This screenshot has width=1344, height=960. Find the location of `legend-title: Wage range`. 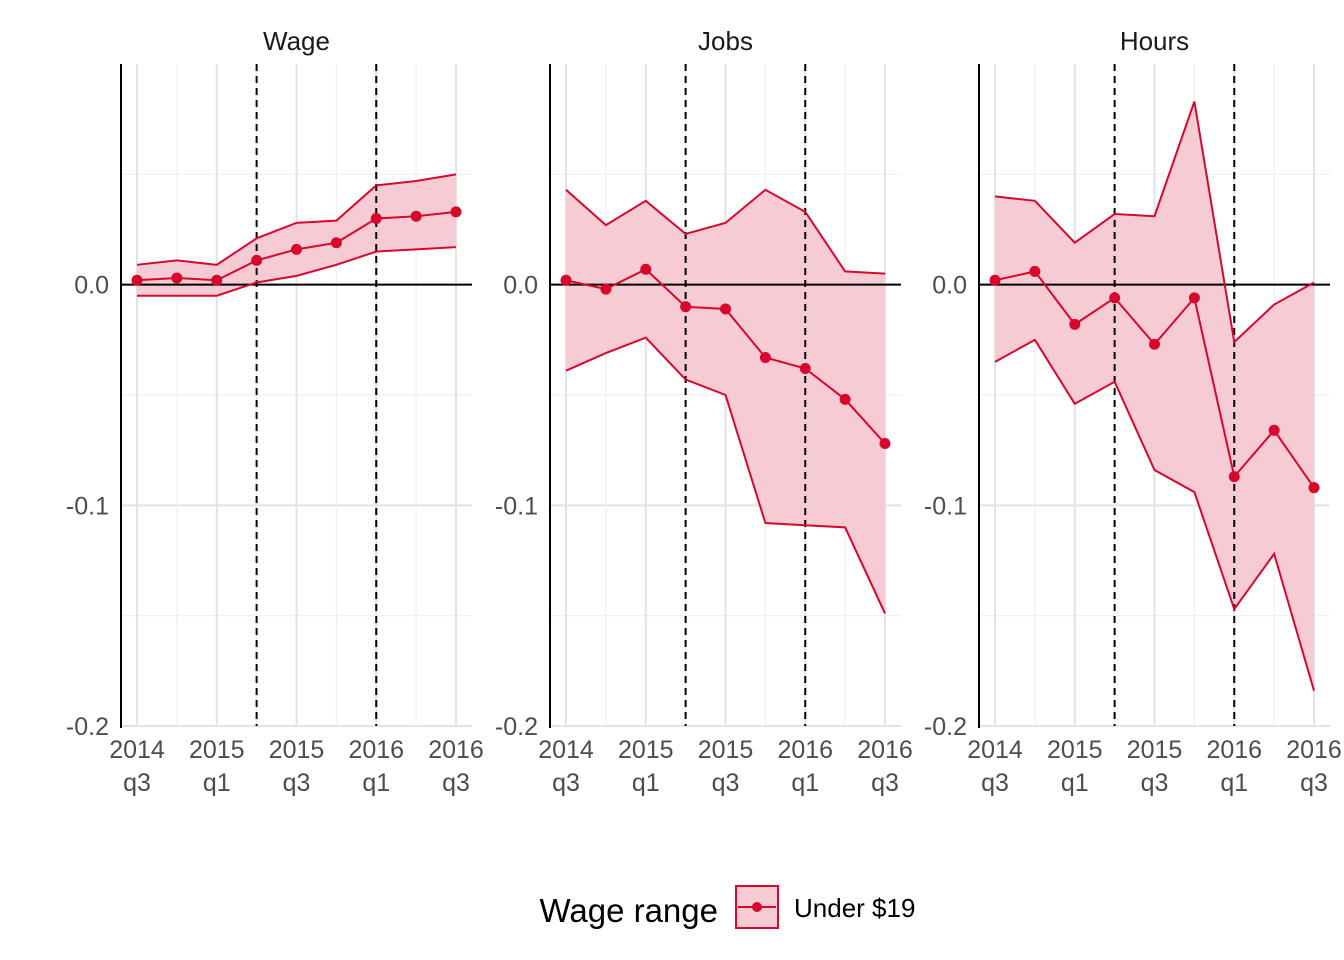

legend-title: Wage range is located at coordinates (628, 910).